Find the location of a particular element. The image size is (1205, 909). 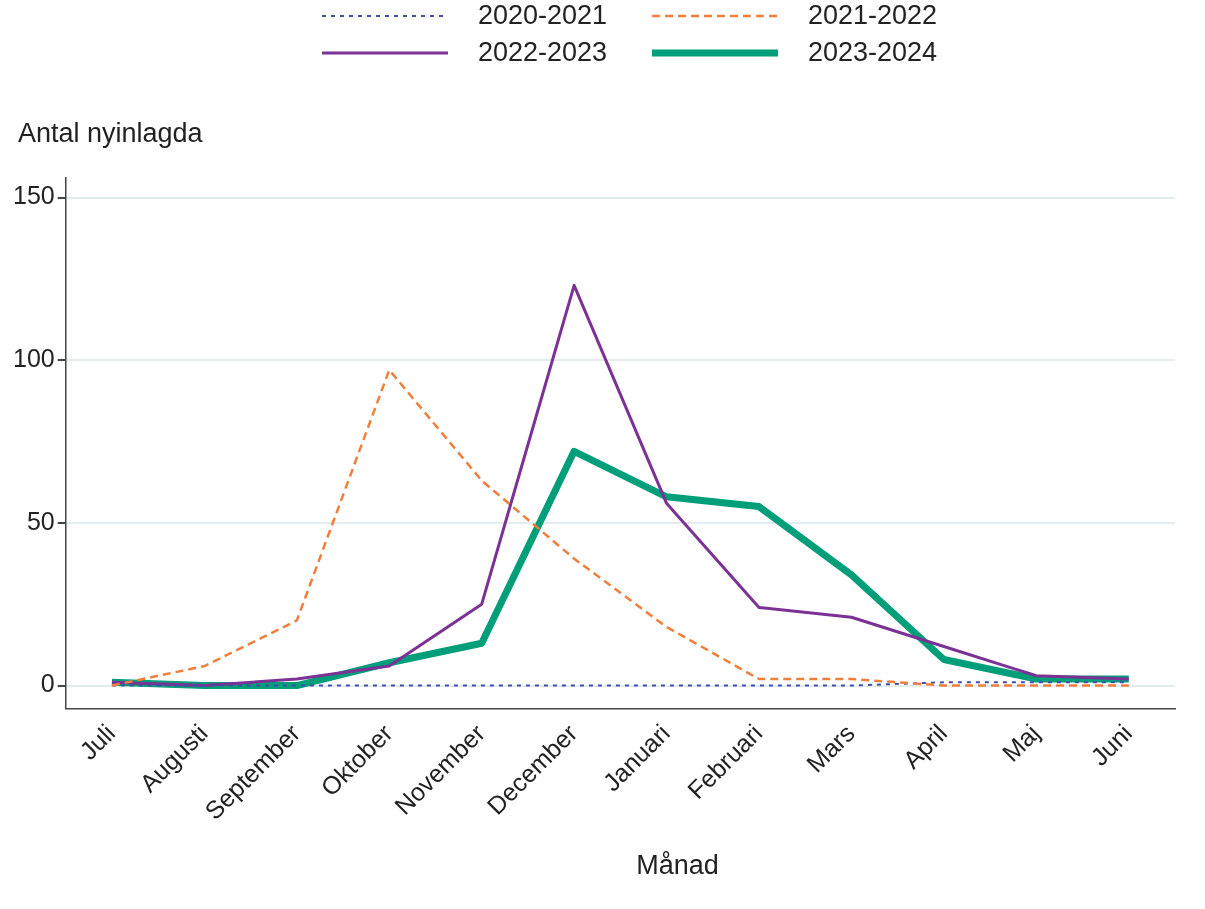

y-tick-label: 50 is located at coordinates (40, 520).